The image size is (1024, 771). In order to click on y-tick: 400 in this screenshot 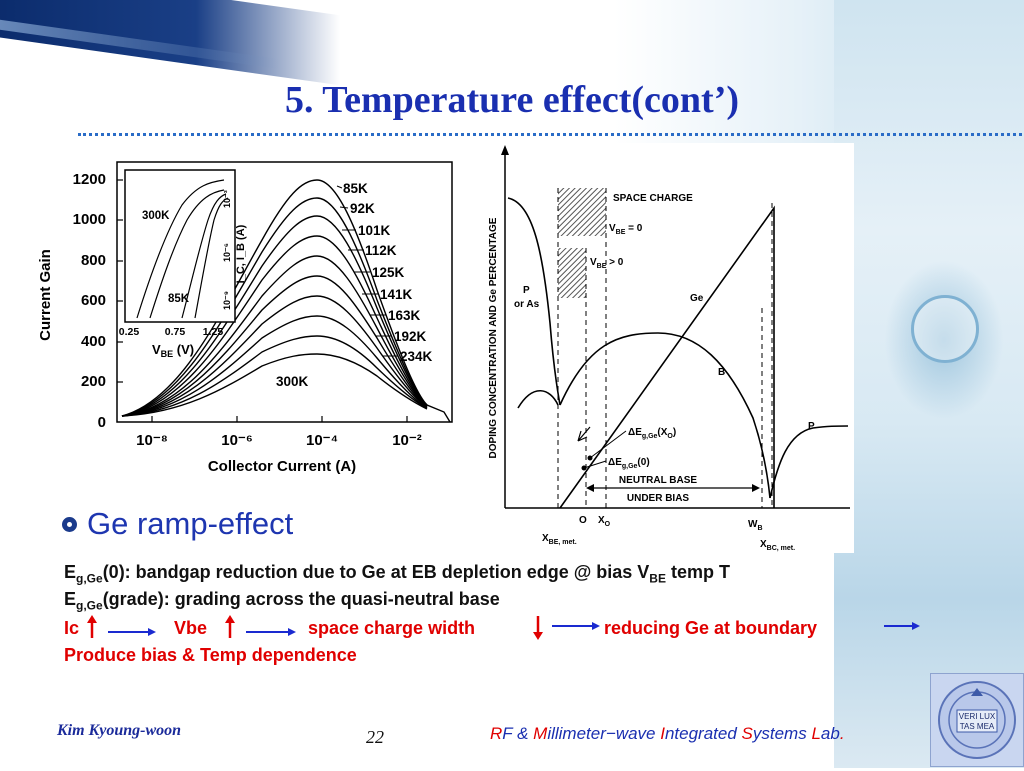, I will do `click(93, 341)`.